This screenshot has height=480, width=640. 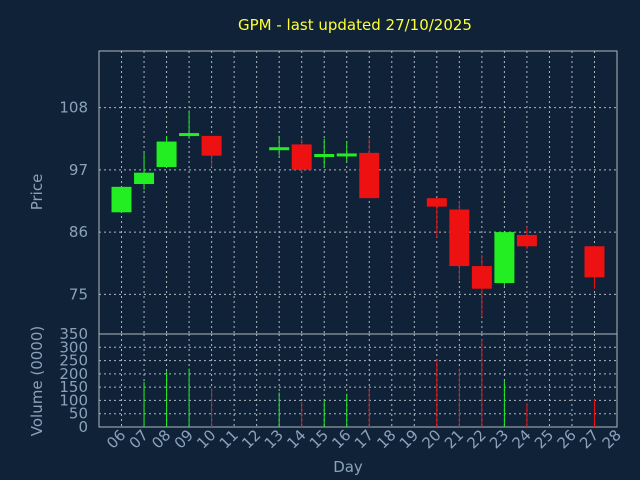 What do you see at coordinates (78, 232) in the screenshot?
I see `price-tick-label: 86` at bounding box center [78, 232].